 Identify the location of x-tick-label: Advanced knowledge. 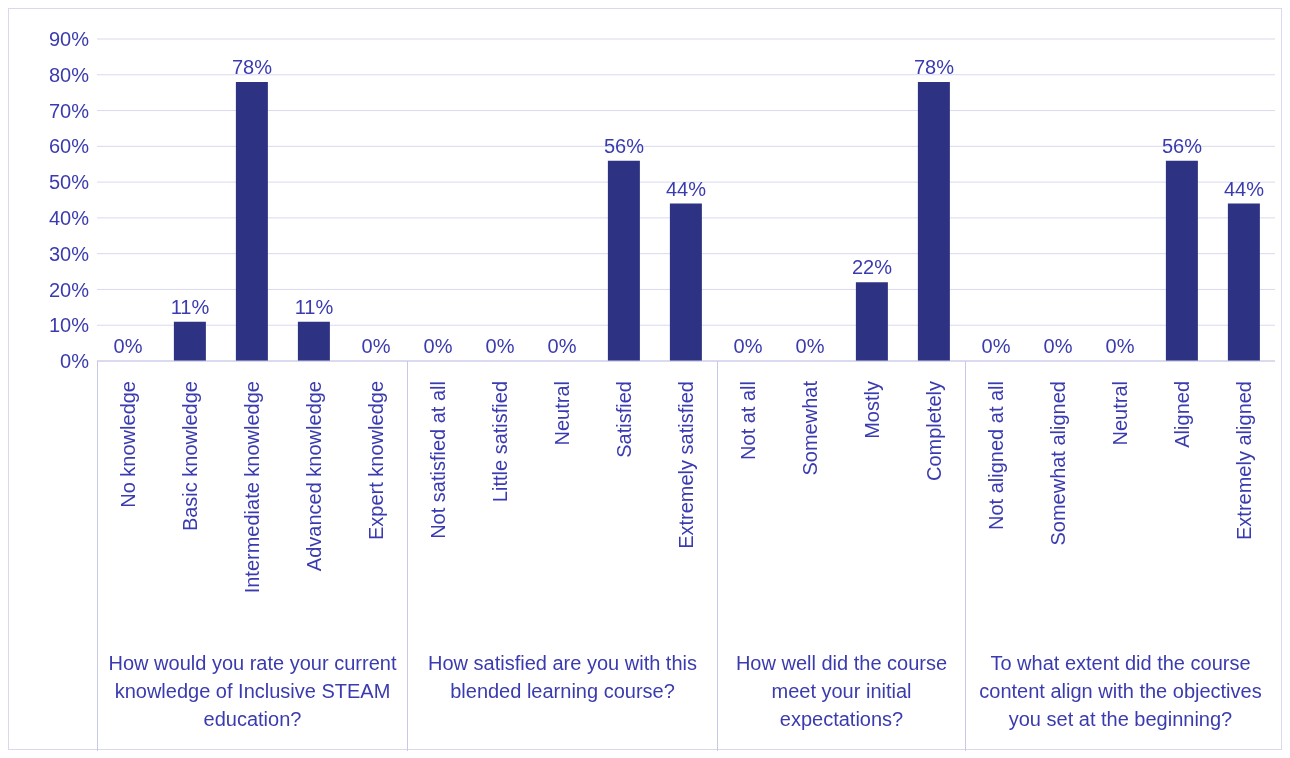
(314, 476).